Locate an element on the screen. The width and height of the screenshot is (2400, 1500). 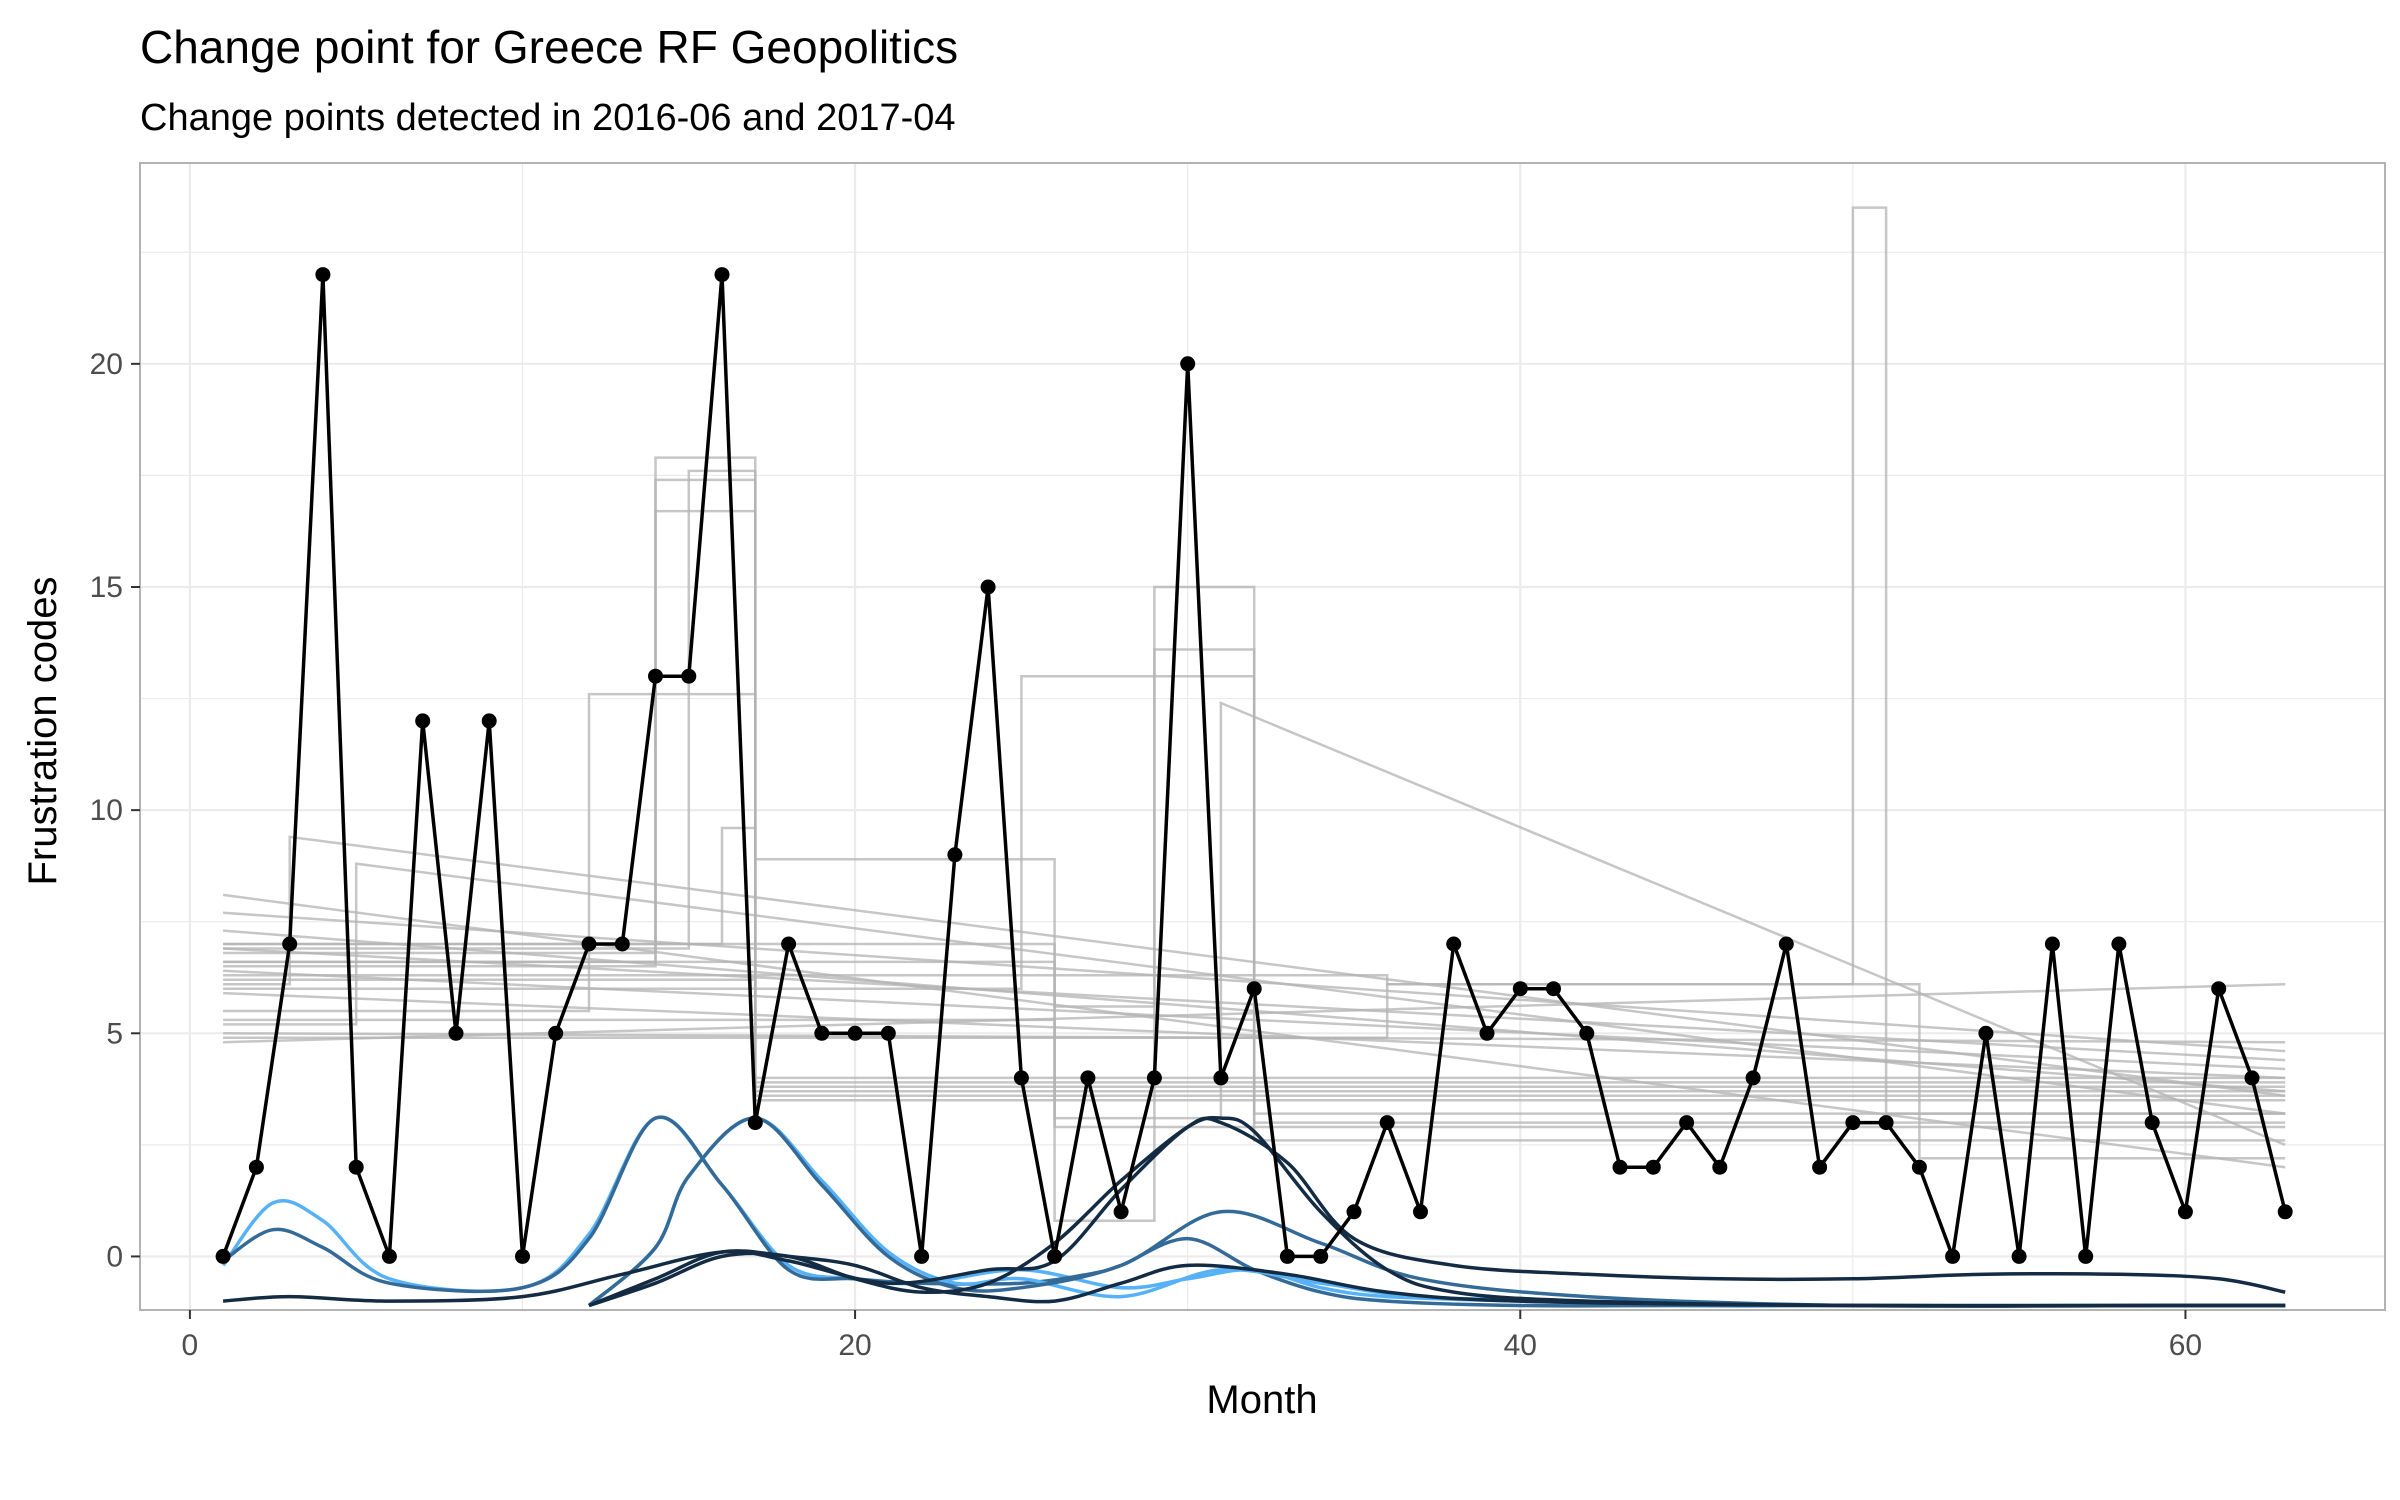
y-tick-label: 15 is located at coordinates (106, 587).